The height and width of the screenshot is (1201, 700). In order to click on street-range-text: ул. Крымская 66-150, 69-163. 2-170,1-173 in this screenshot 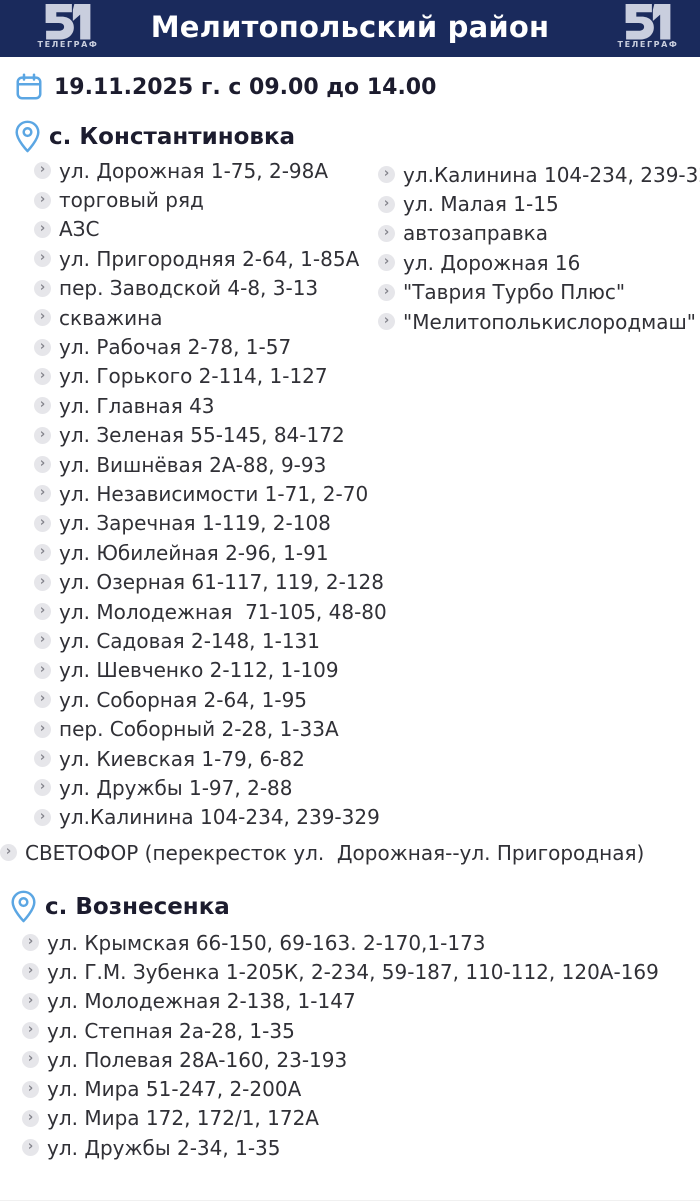, I will do `click(266, 942)`.